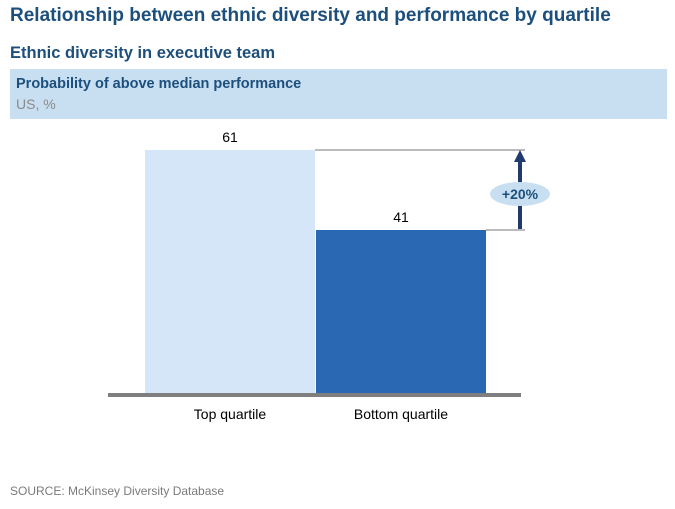  I want to click on unit-label: US, %, so click(36, 104).